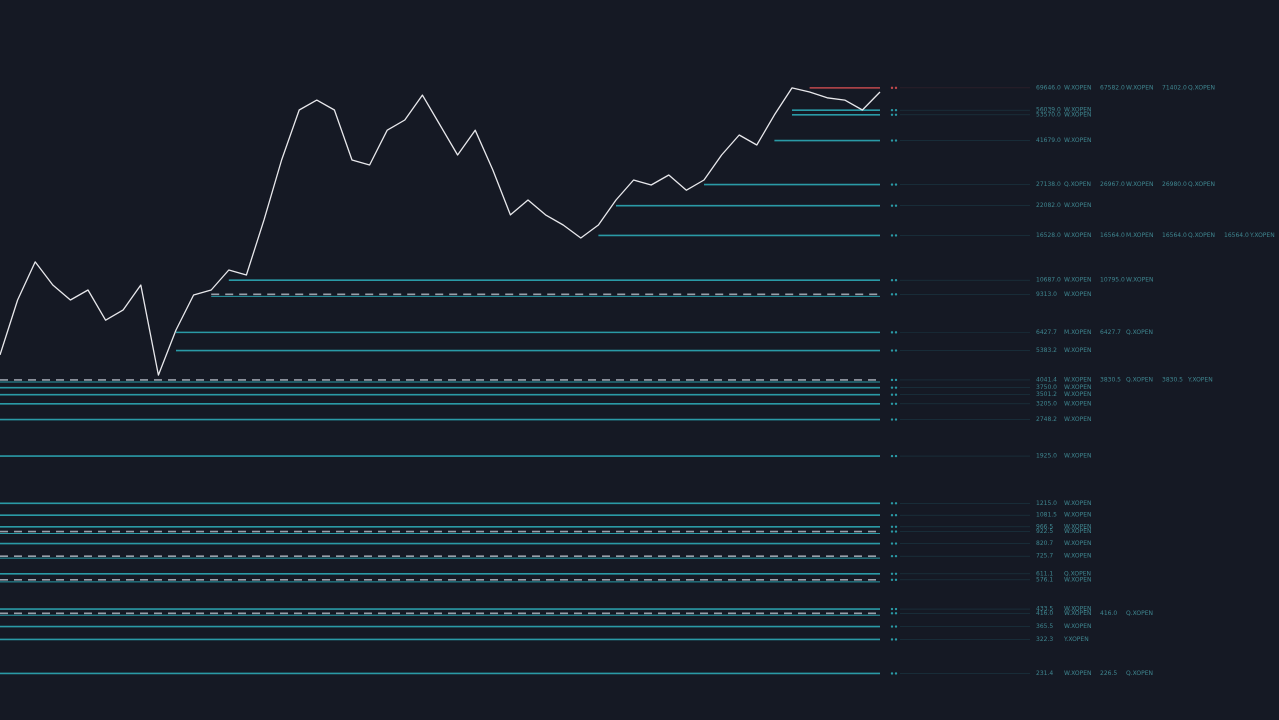 The width and height of the screenshot is (1279, 720). What do you see at coordinates (1046, 387) in the screenshot?
I see `level-label: 3750.0` at bounding box center [1046, 387].